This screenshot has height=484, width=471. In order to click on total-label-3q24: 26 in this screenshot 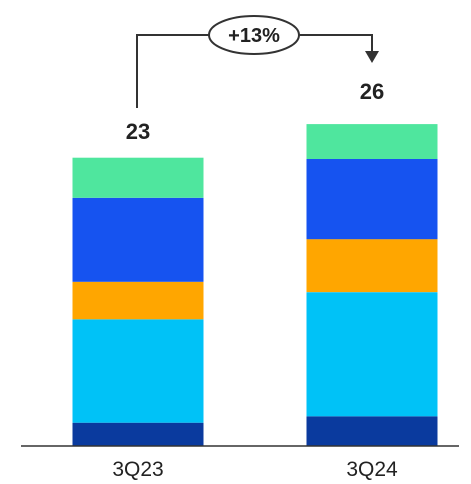, I will do `click(372, 91)`.